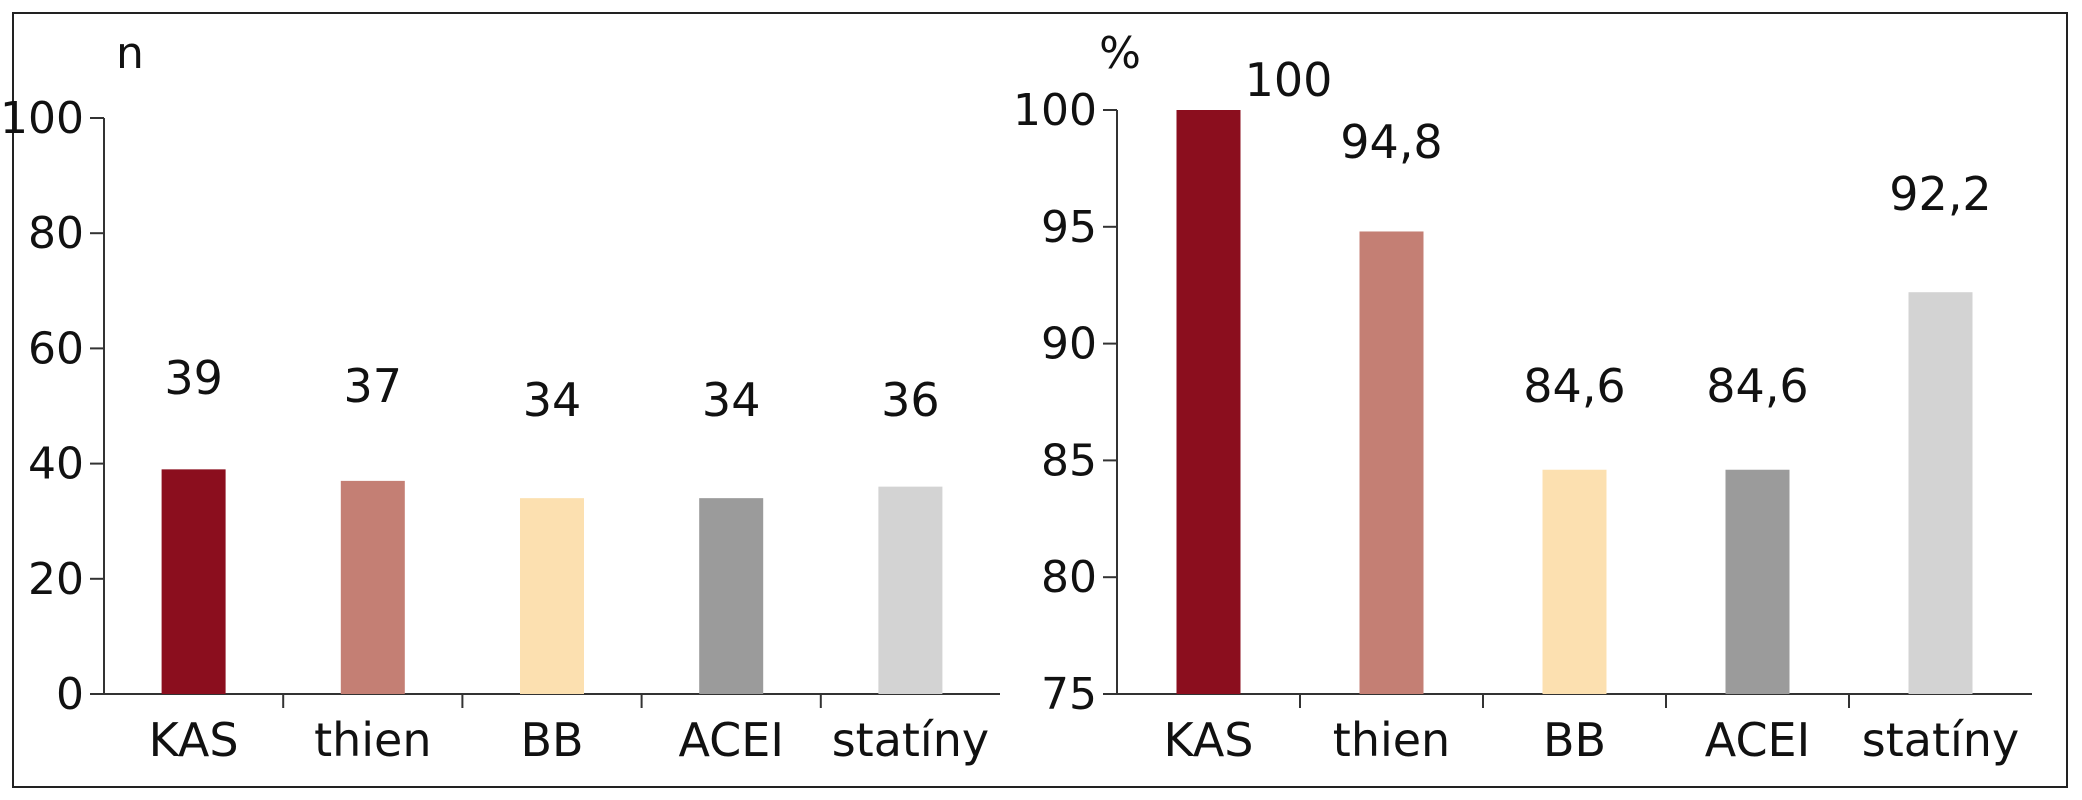 Image resolution: width=2082 pixels, height=800 pixels. What do you see at coordinates (130, 53) in the screenshot?
I see `y-unit-label: n` at bounding box center [130, 53].